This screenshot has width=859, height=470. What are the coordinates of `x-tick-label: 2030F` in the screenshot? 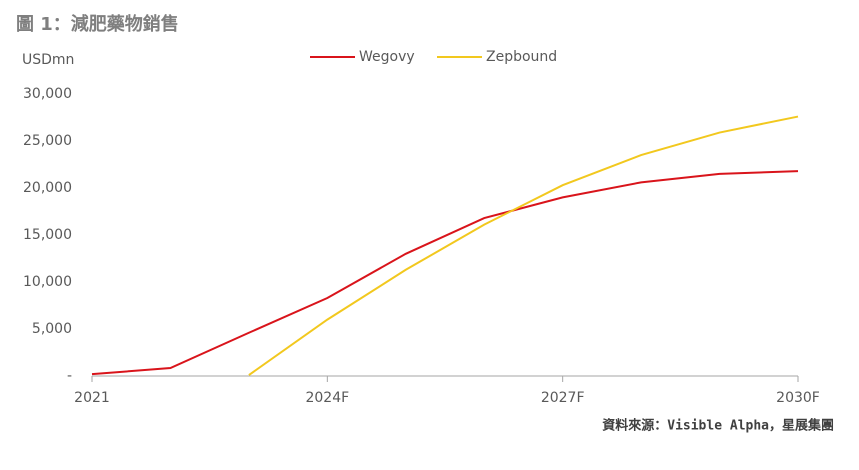 It's located at (798, 398).